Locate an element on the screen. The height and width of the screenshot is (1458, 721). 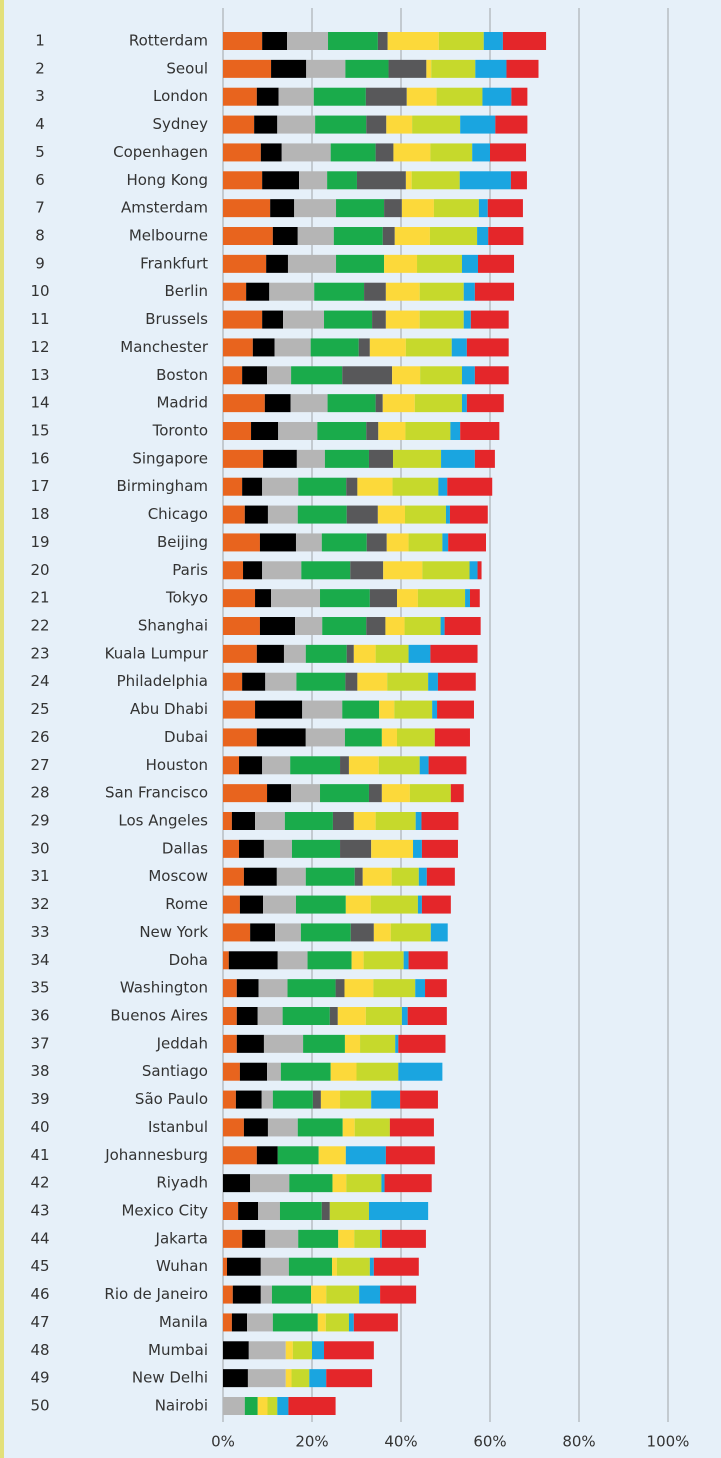
city-label: Seoul is located at coordinates (187, 68).